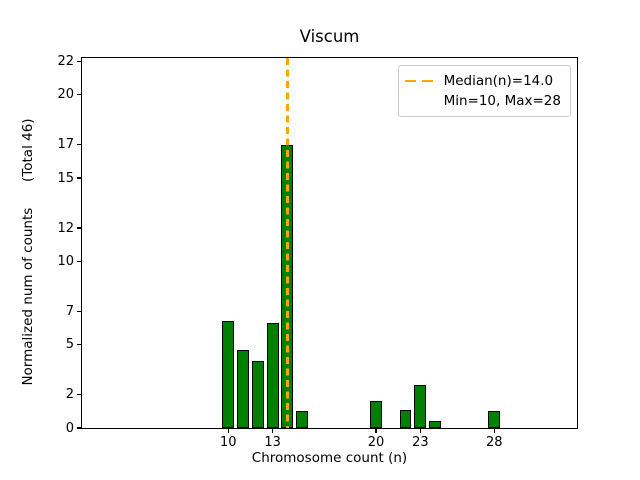  I want to click on y-tick-label-15: 15, so click(65, 178).